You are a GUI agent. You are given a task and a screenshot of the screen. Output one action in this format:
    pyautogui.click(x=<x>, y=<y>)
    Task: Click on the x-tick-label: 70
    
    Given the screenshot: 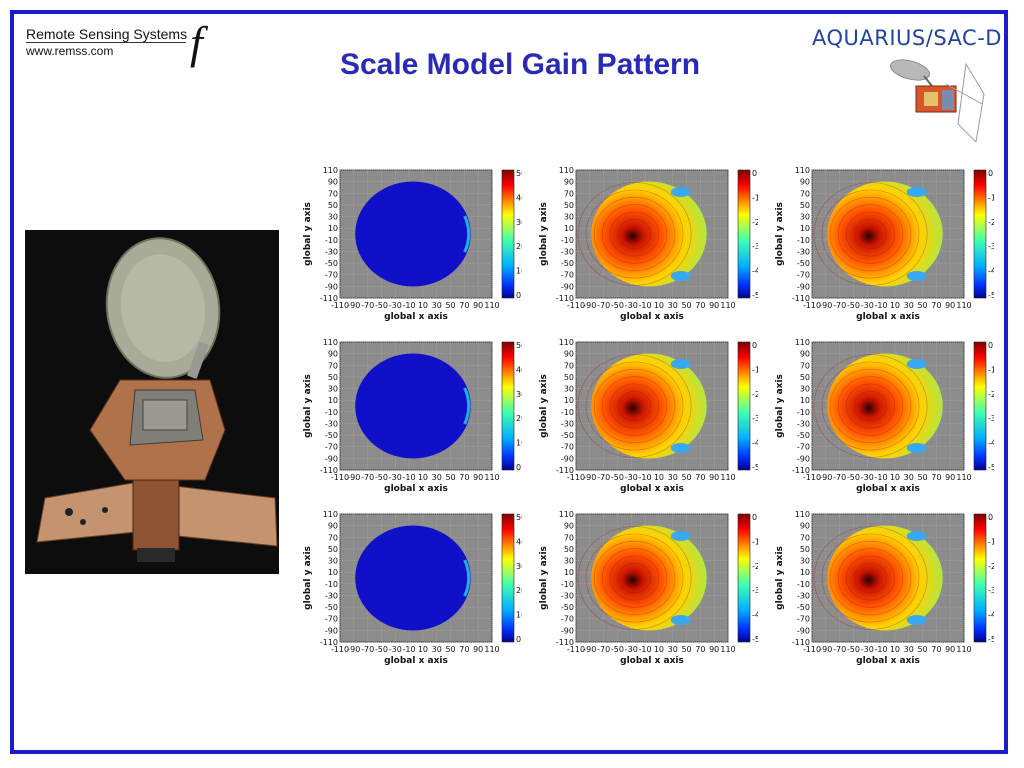 What is the action you would take?
    pyautogui.click(x=464, y=649)
    